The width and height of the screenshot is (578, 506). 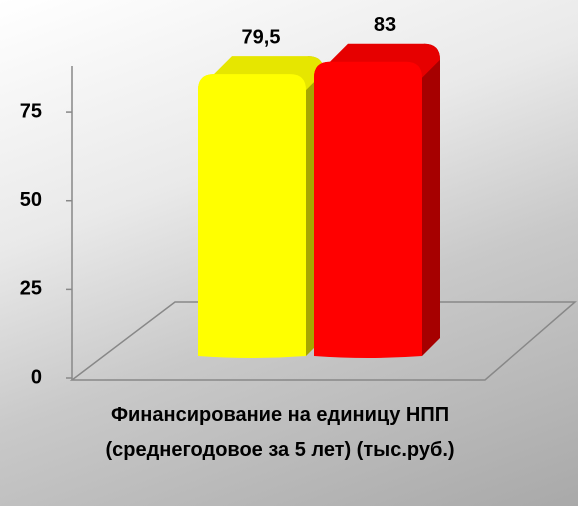 I want to click on y-tick-label: 50, so click(x=31, y=200).